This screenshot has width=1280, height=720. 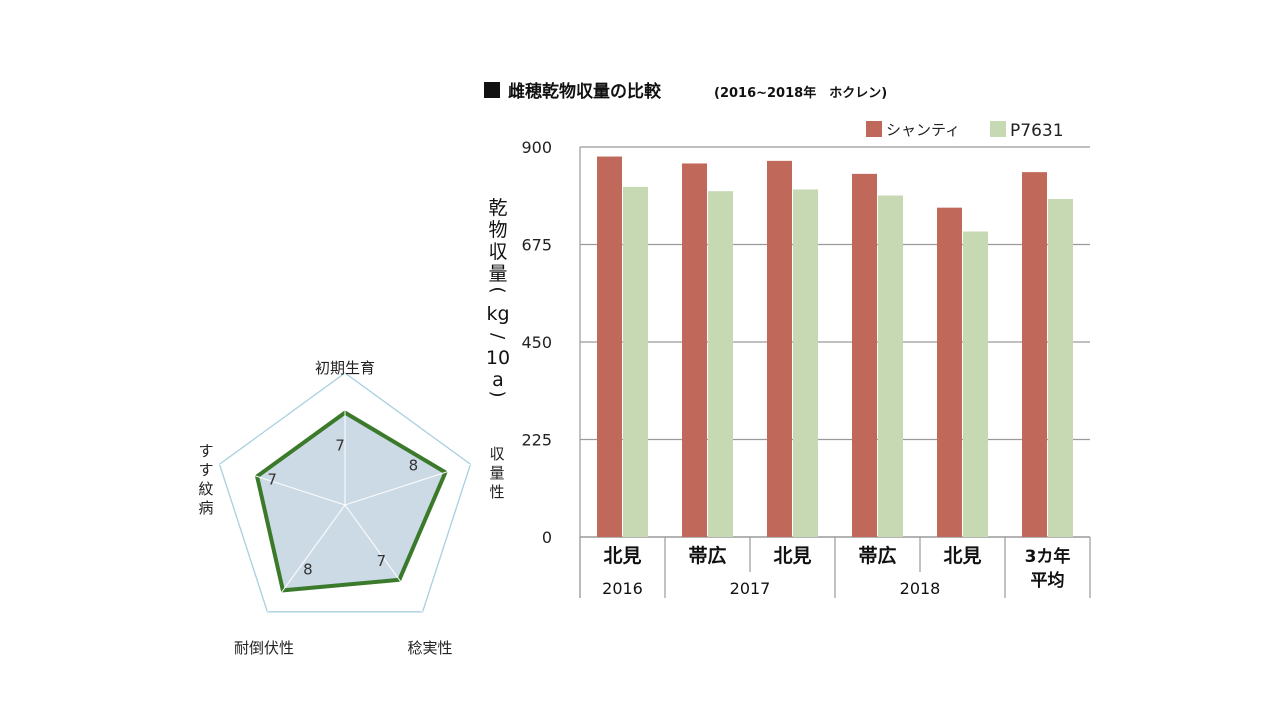 I want to click on radar-outer-frame, so click(x=345, y=492).